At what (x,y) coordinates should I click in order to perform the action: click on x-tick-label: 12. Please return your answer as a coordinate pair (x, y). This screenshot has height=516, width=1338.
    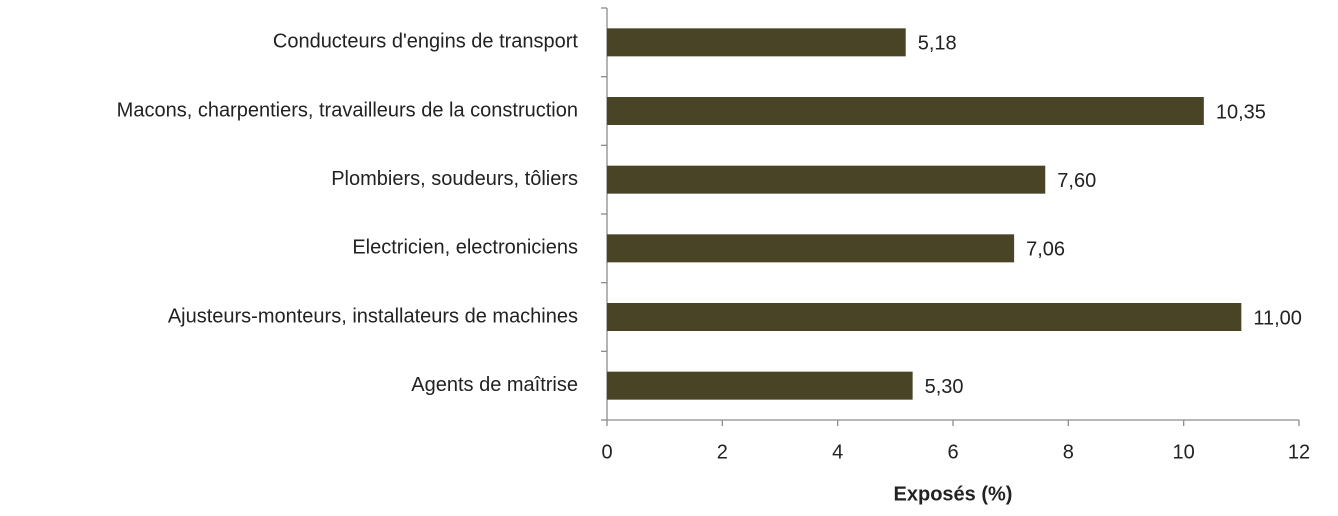
    Looking at the image, I should click on (1299, 452).